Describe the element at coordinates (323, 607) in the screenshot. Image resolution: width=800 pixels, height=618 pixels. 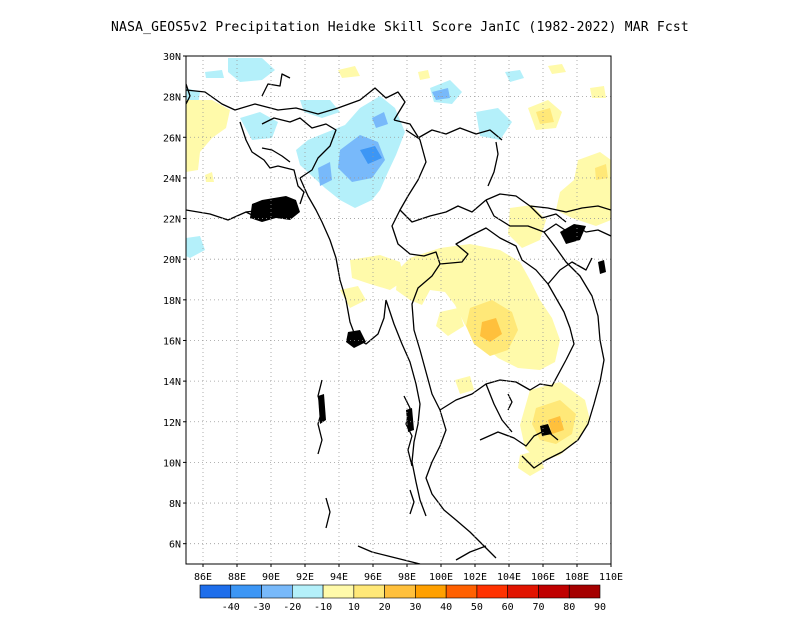
I see `colorbar-label: -10` at that location.